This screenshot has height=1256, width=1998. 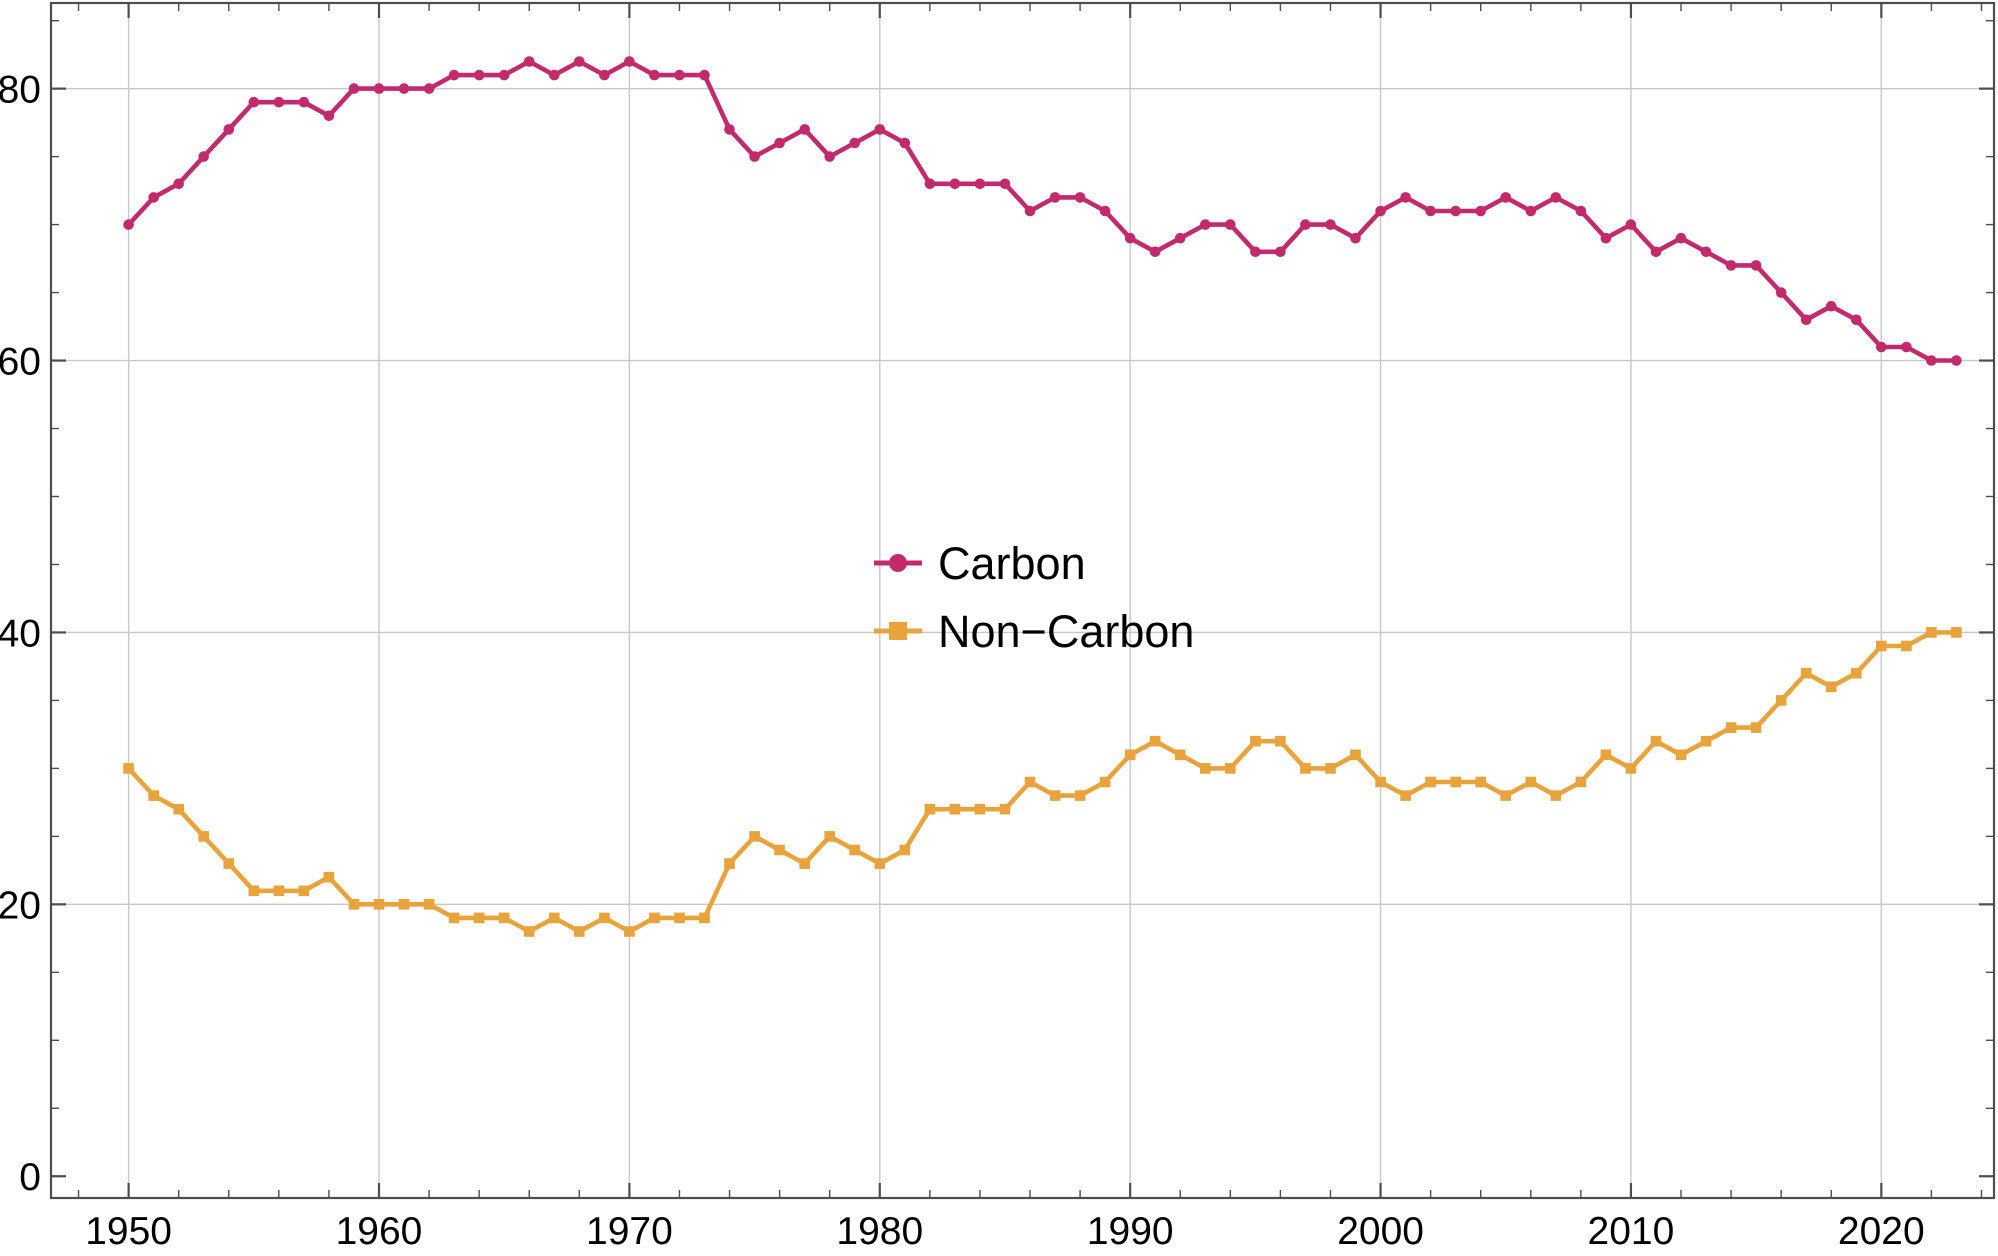 What do you see at coordinates (1012, 563) in the screenshot?
I see `legend-label-carbon: Carbon` at bounding box center [1012, 563].